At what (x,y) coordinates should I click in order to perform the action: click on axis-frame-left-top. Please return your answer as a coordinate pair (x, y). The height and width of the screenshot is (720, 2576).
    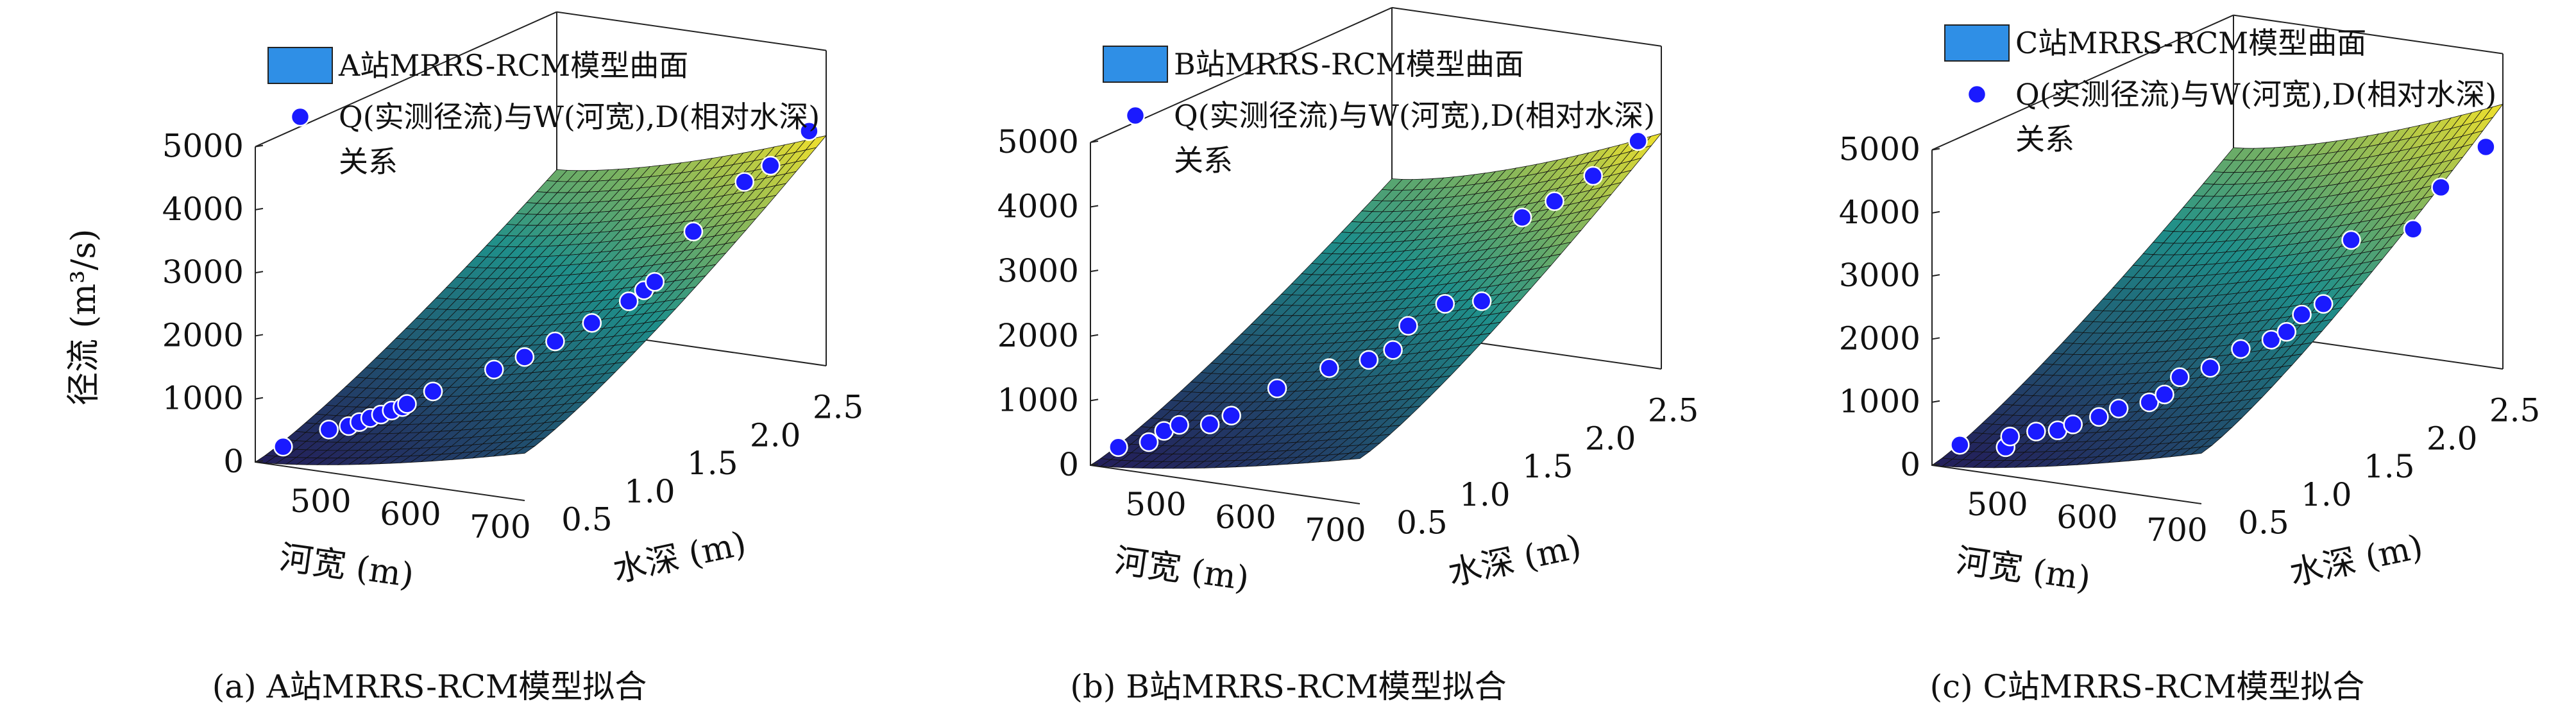
    Looking at the image, I should click on (2082, 82).